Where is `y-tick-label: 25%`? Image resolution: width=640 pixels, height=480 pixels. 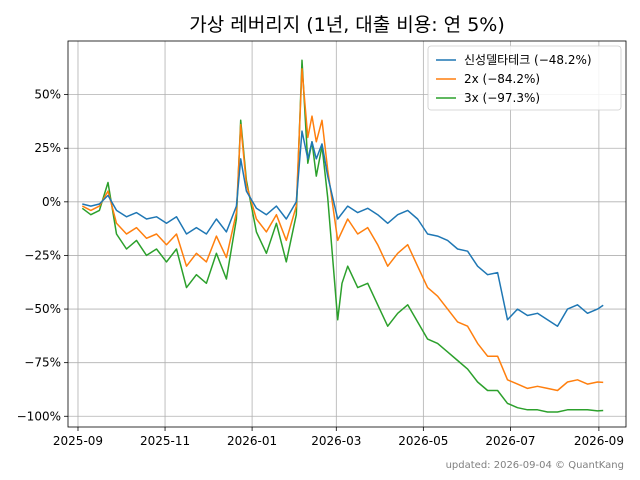 y-tick-label: 25% is located at coordinates (47, 148).